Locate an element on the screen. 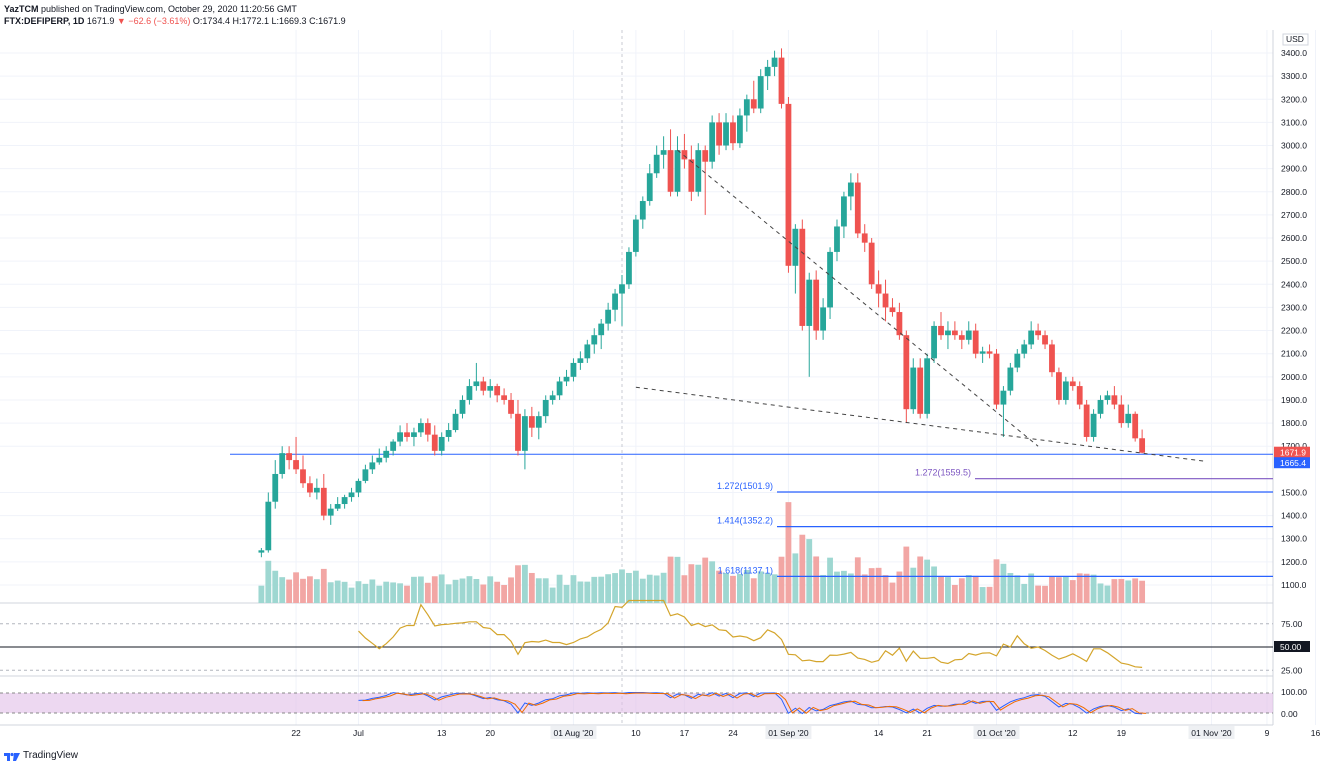 This screenshot has width=1323, height=768. stoch-band is located at coordinates (636, 703).